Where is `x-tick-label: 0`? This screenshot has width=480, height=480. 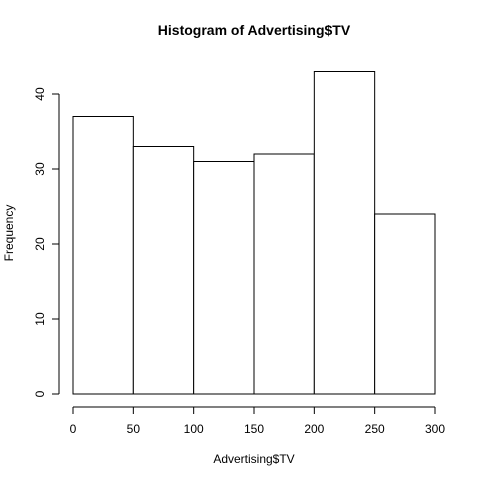
x-tick-label: 0 is located at coordinates (73, 429).